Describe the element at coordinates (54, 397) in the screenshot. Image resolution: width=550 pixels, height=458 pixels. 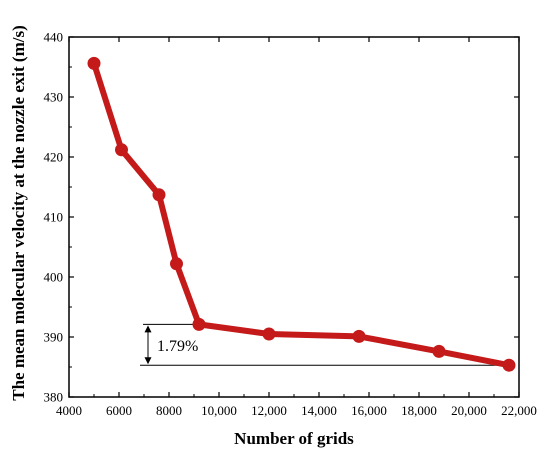
I see `y-tick-label: 380` at that location.